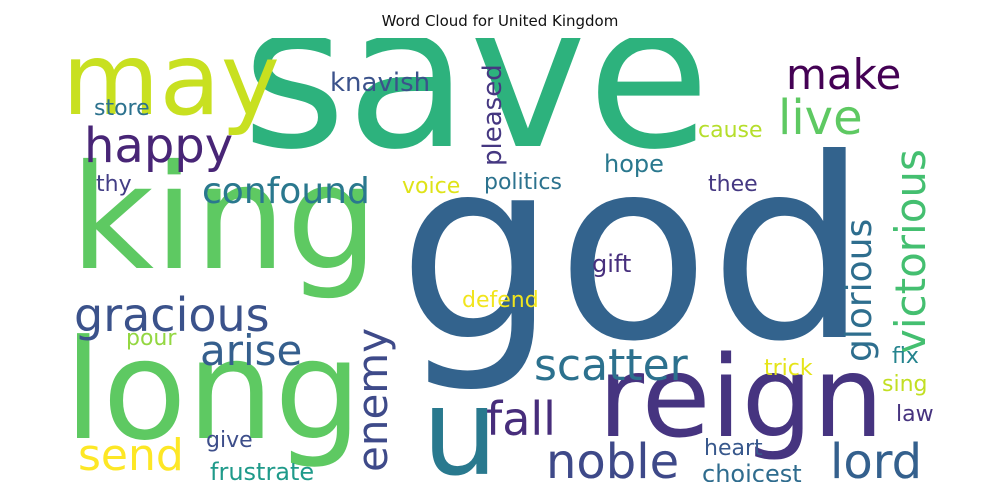 Image resolution: width=1000 pixels, height=500 pixels. Describe the element at coordinates (733, 184) in the screenshot. I see `word-thee: thee` at that location.